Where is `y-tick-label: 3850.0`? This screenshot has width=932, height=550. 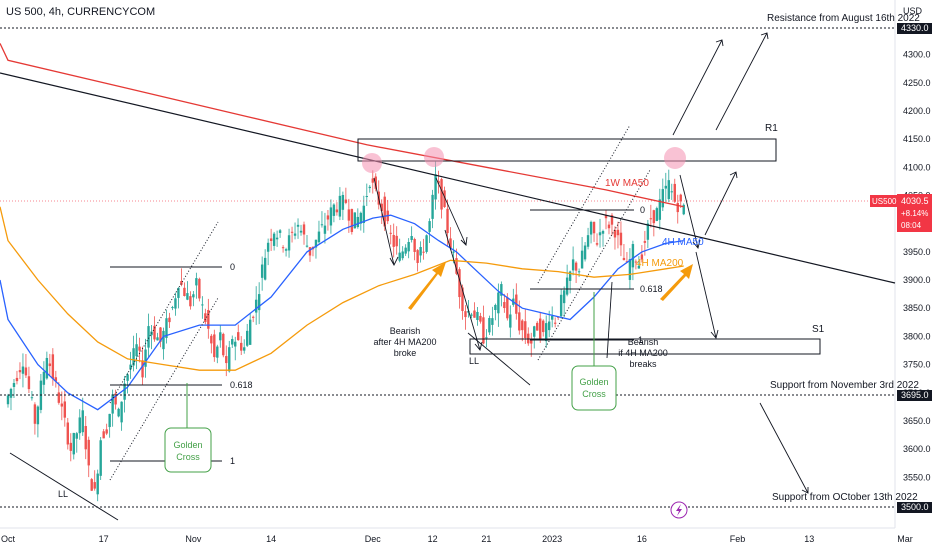 y-tick-label: 3850.0 is located at coordinates (917, 308).